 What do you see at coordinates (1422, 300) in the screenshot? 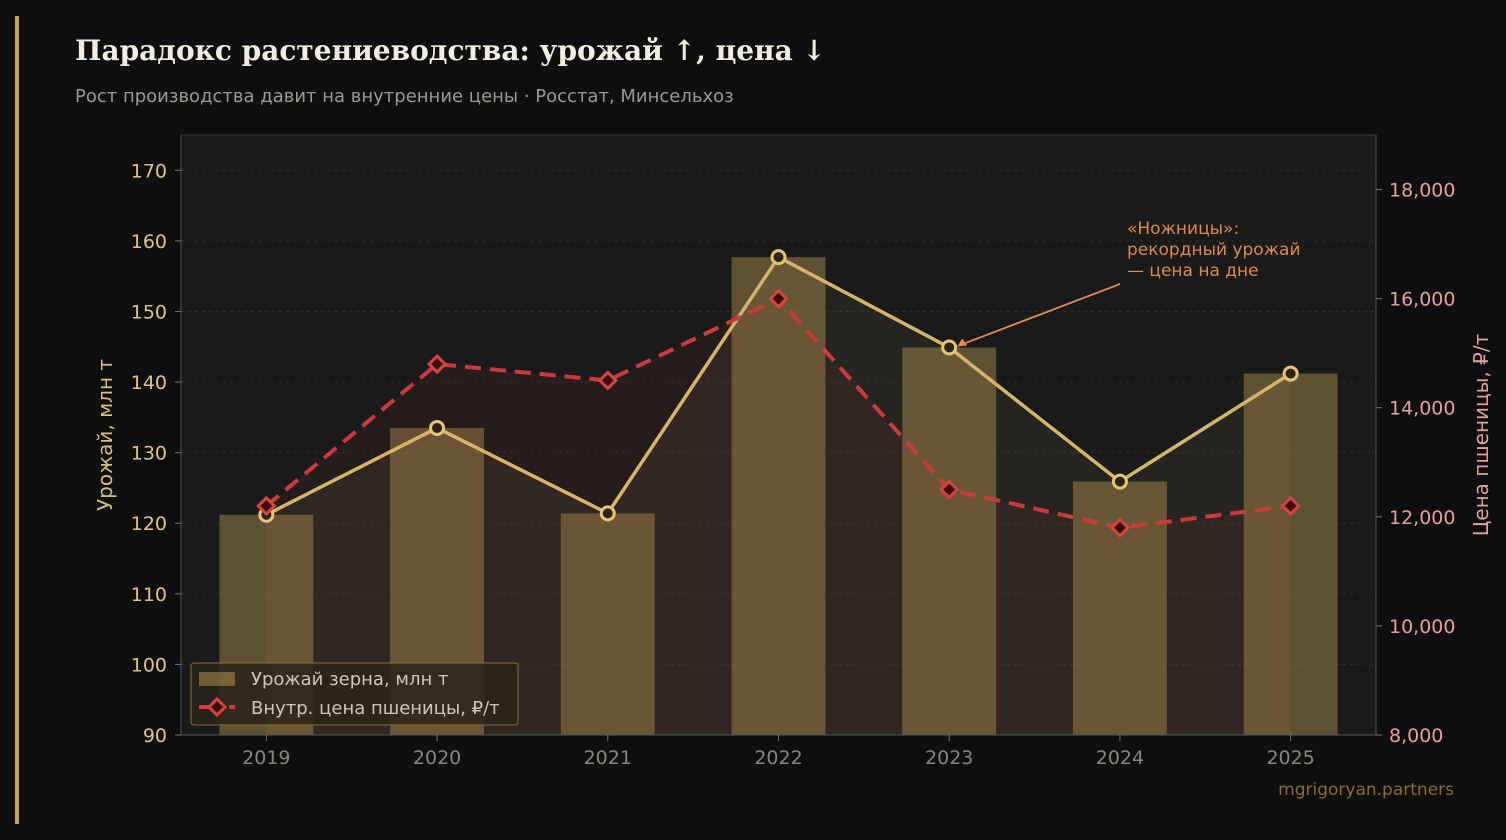
I see `y-tick-right: 16,000` at bounding box center [1422, 300].